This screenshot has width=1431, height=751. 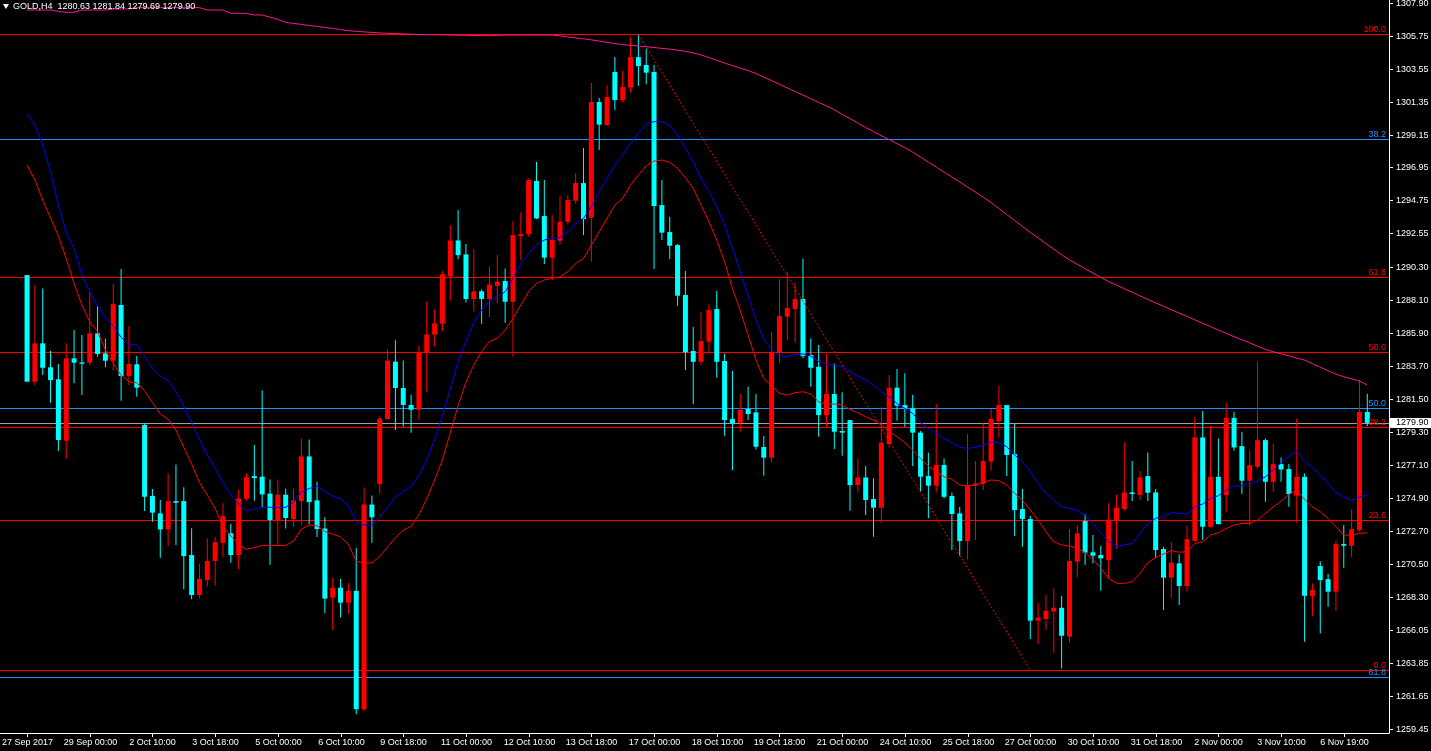 What do you see at coordinates (1412, 166) in the screenshot?
I see `y-tick-label: 1296.95` at bounding box center [1412, 166].